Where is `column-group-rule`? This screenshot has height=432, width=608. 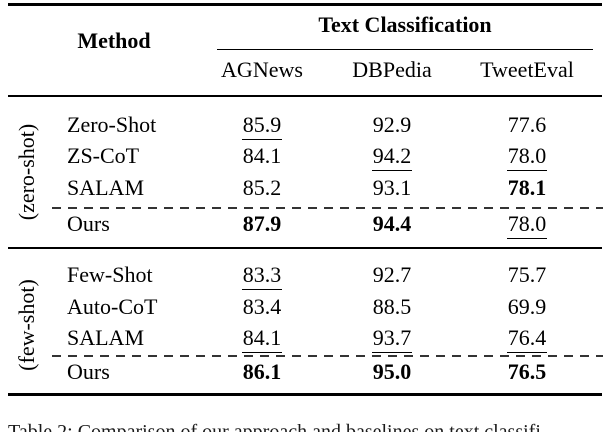
column-group-rule is located at coordinates (405, 50).